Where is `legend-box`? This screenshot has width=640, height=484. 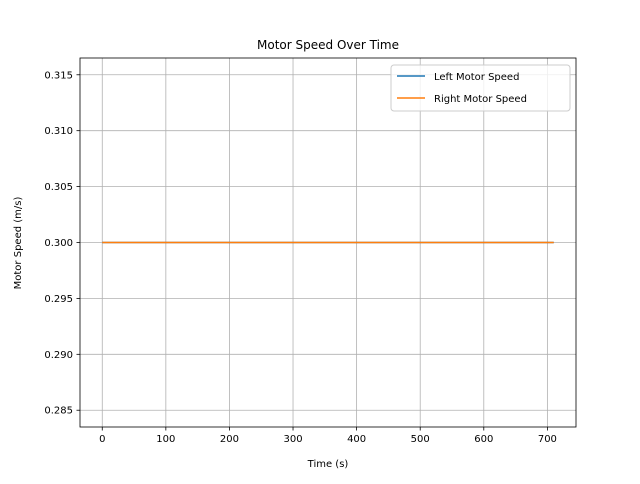 legend-box is located at coordinates (480, 88).